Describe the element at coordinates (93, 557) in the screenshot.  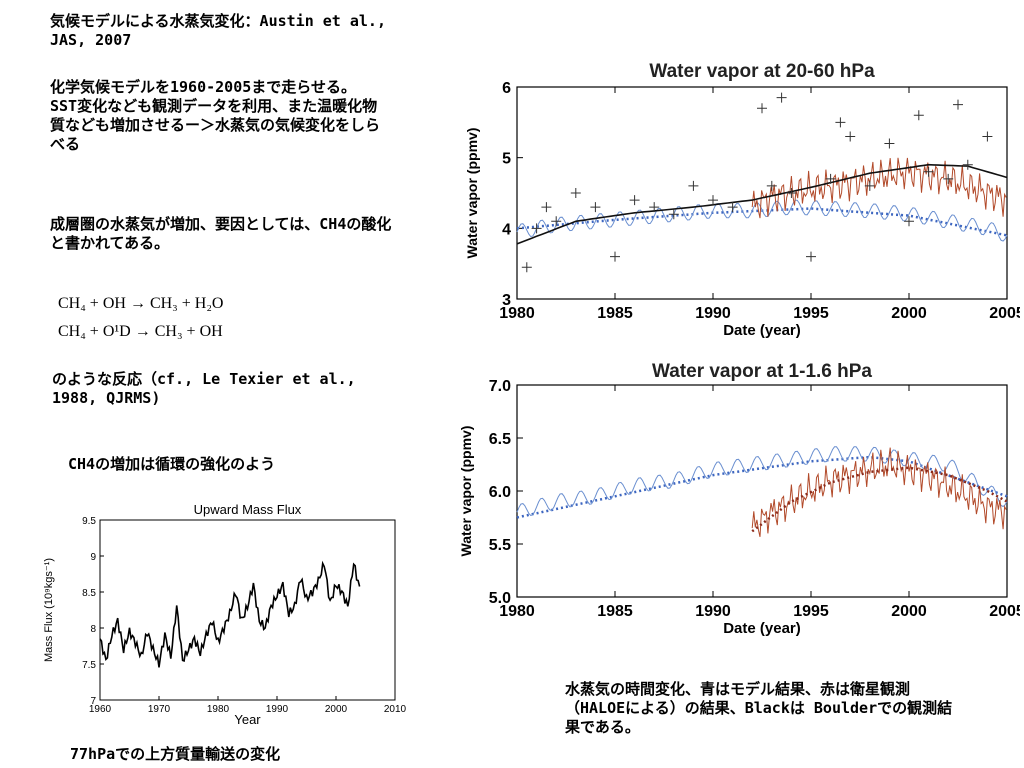
I see `y-tick-label: 9` at that location.